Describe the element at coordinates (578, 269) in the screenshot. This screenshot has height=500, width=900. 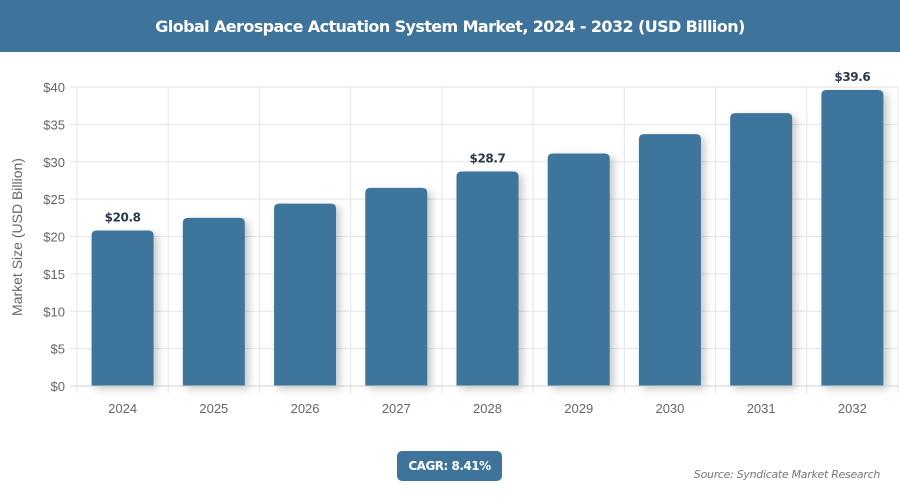
I see `bar-2029` at that location.